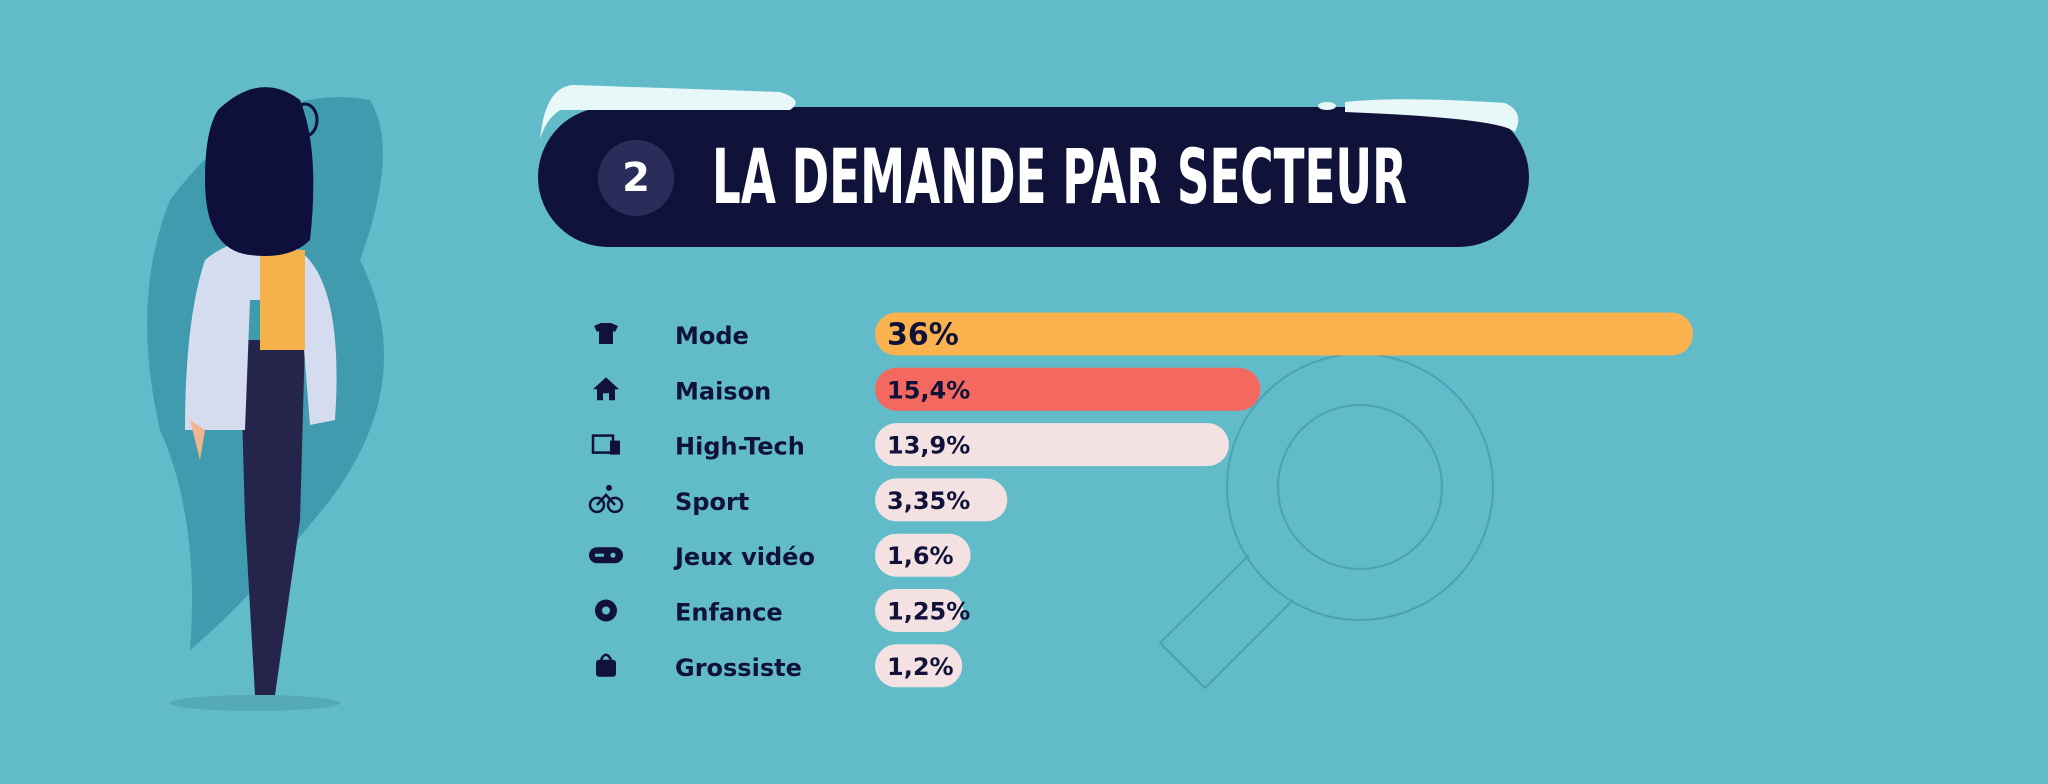  Describe the element at coordinates (265, 399) in the screenshot. I see `character-illustration` at that location.